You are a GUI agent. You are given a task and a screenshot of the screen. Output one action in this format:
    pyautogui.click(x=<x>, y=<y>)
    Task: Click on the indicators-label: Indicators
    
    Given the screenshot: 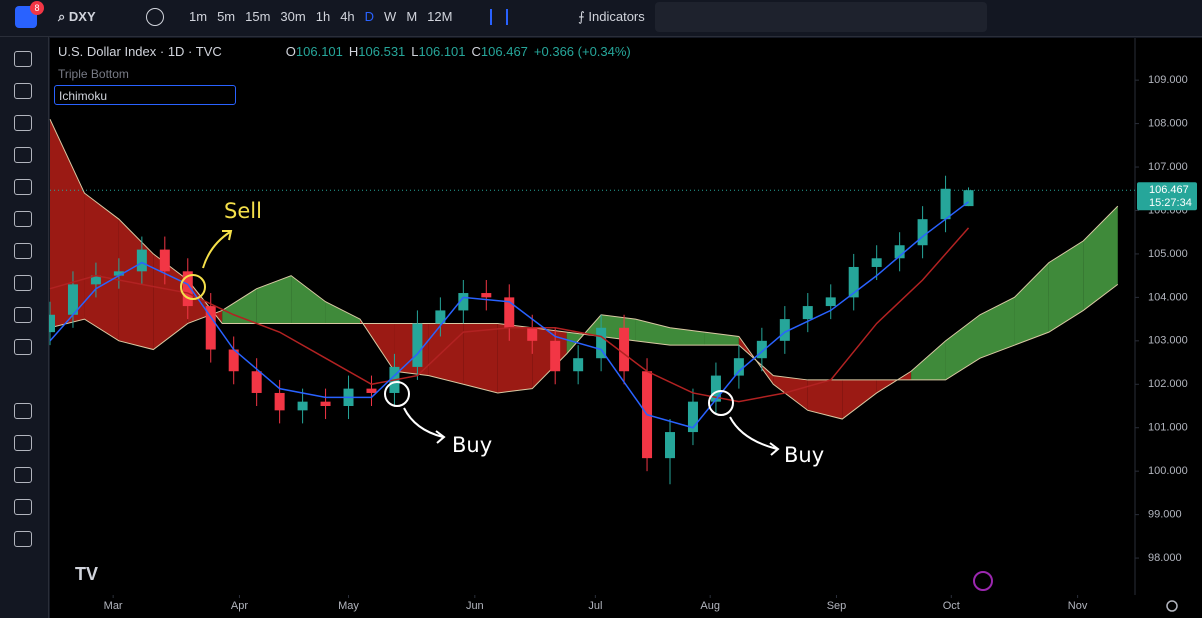 What is the action you would take?
    pyautogui.click(x=616, y=16)
    